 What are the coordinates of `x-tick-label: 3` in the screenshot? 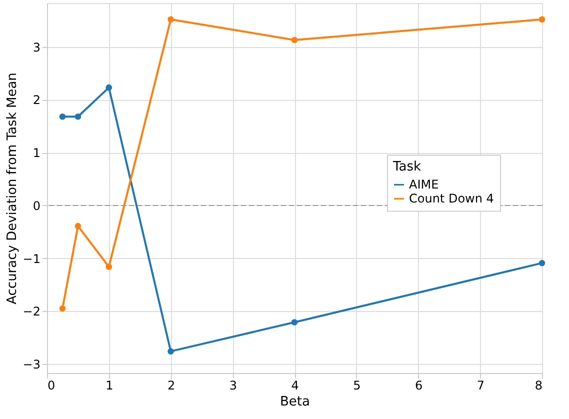 It's located at (233, 385).